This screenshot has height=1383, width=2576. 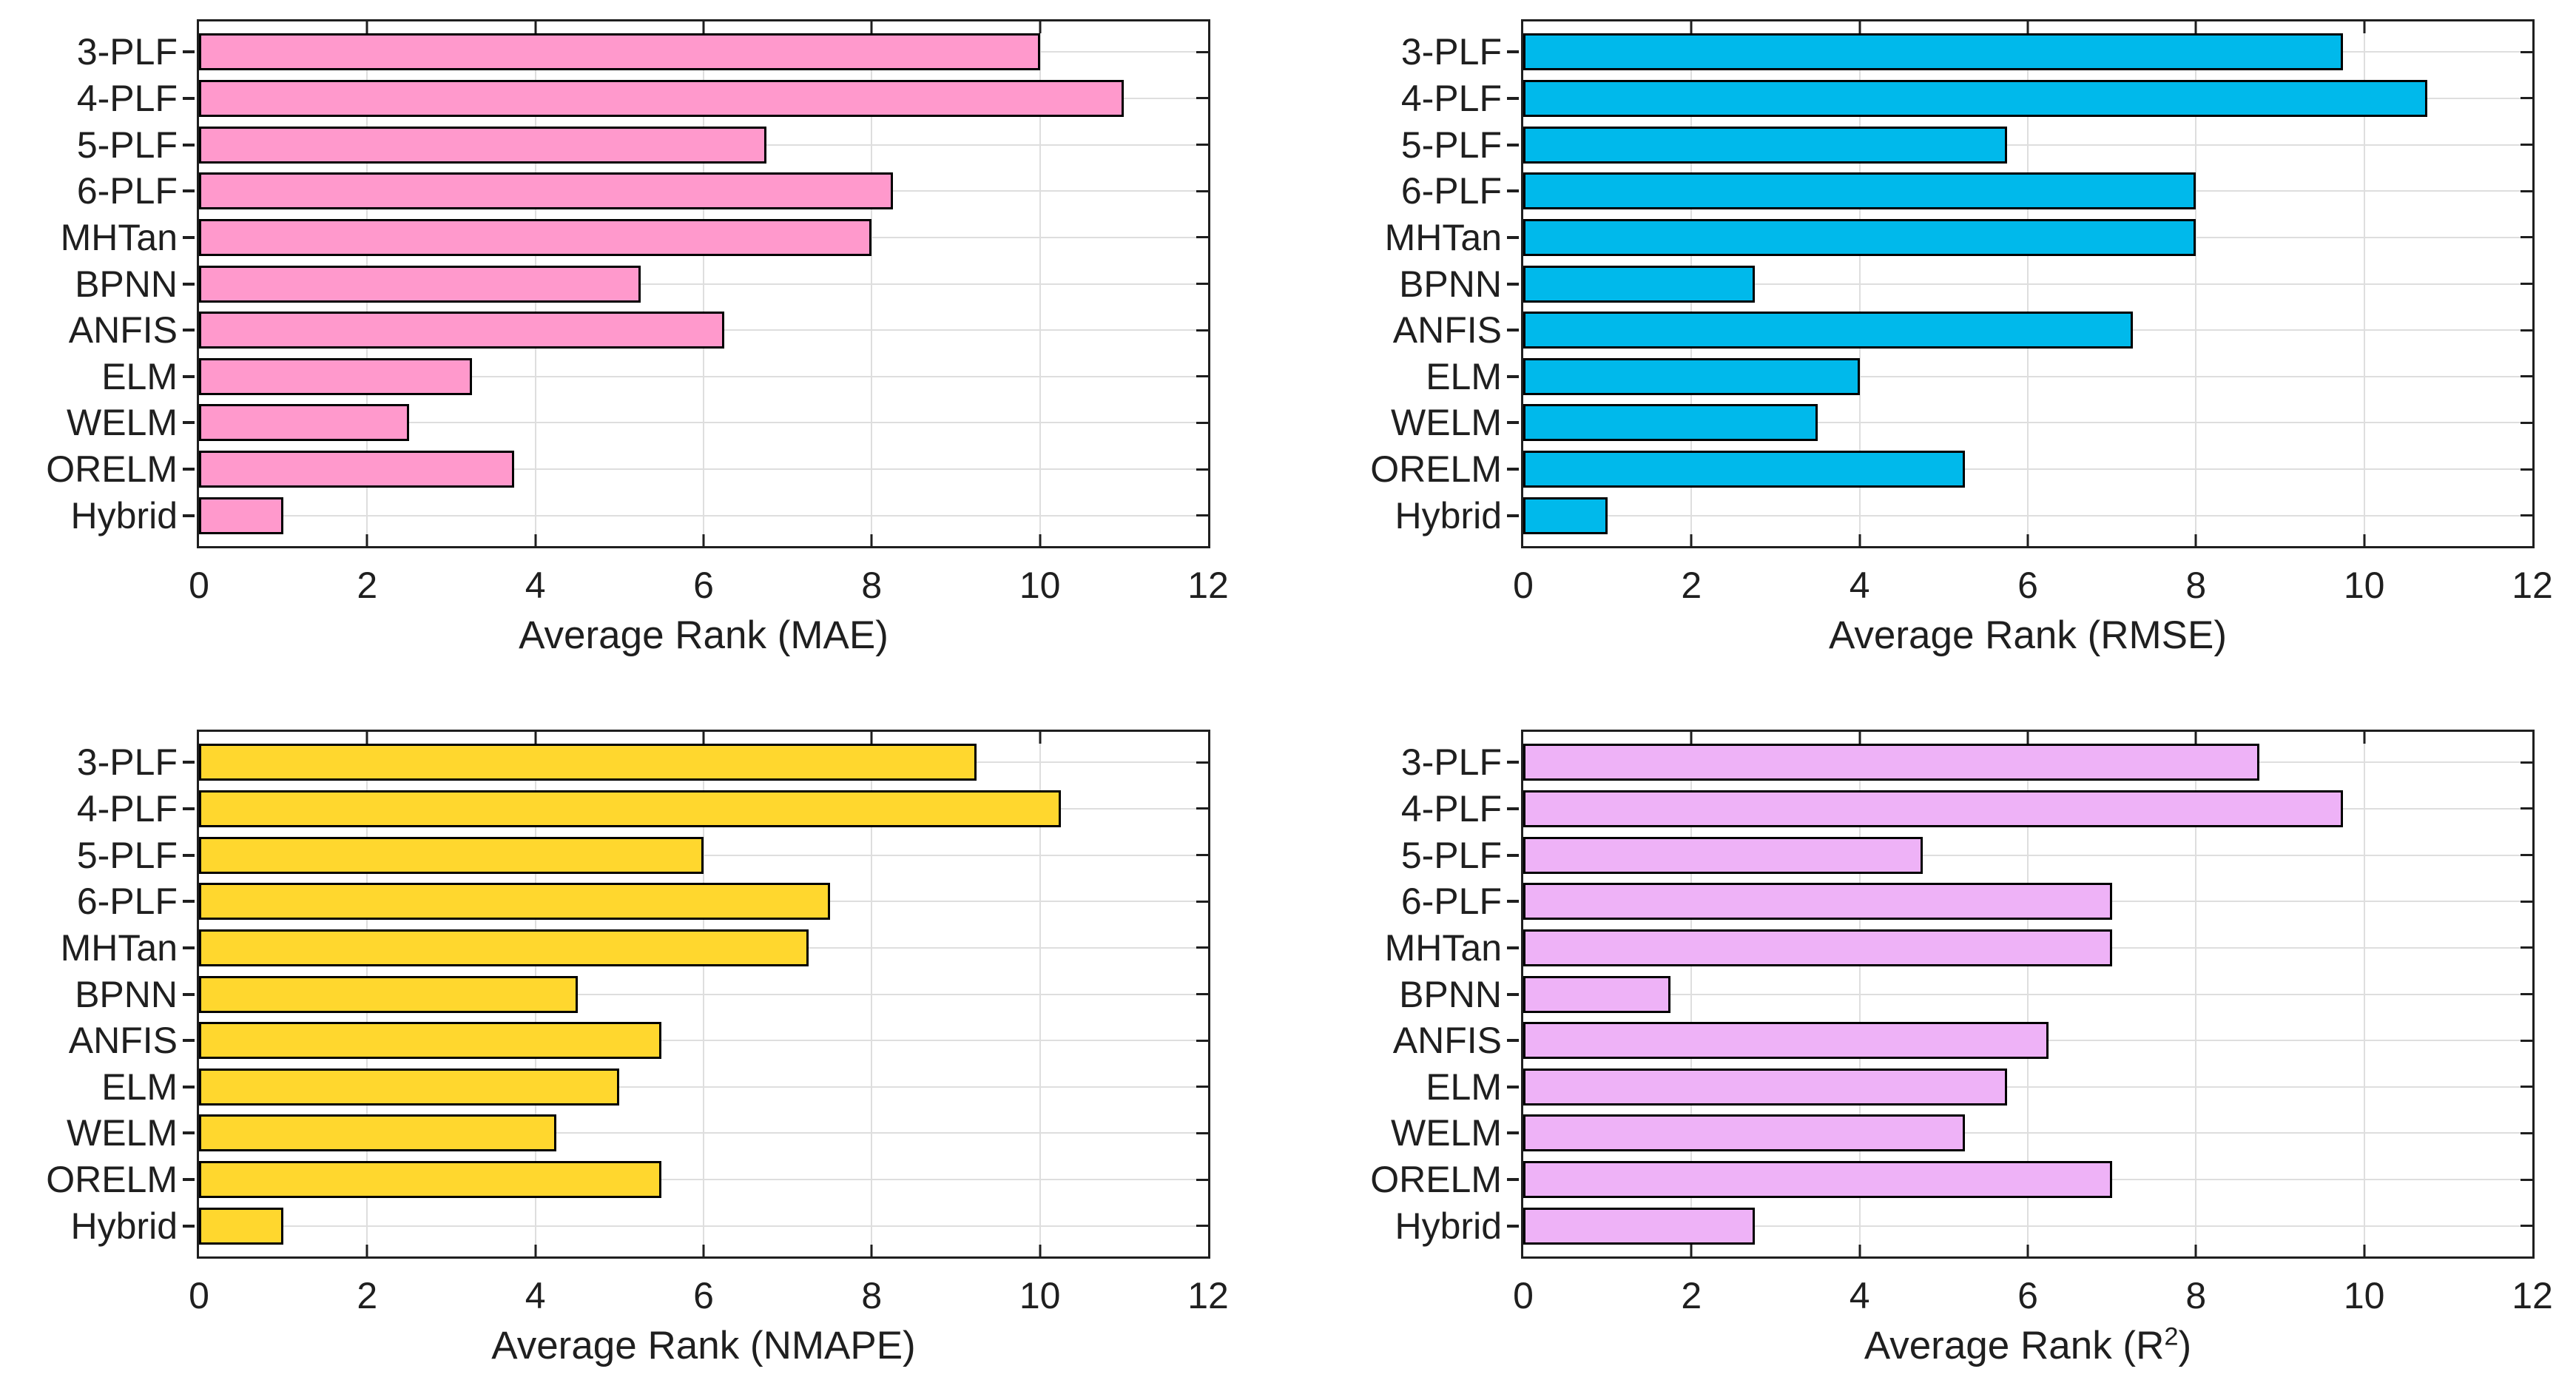 What do you see at coordinates (420, 284) in the screenshot?
I see `bar-mae-bpnn` at bounding box center [420, 284].